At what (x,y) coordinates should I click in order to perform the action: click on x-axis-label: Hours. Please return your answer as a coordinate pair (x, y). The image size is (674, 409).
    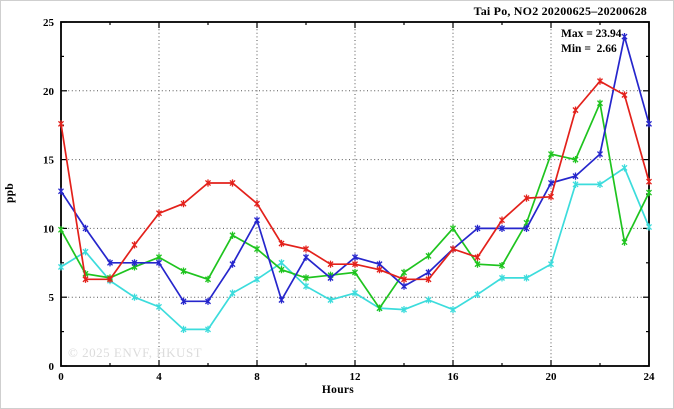
    Looking at the image, I should click on (338, 390).